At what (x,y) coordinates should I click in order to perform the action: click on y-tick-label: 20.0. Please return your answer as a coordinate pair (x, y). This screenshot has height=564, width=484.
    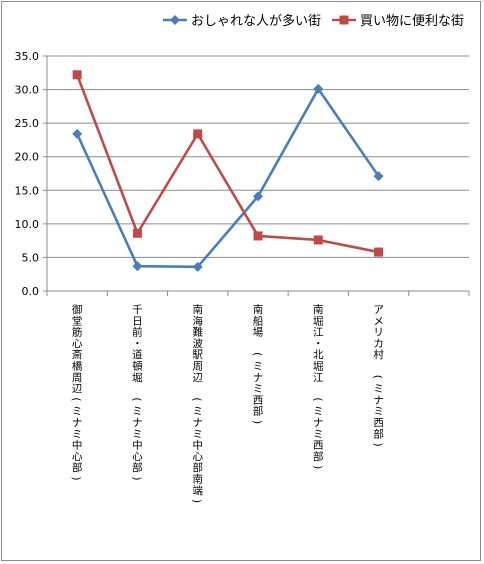
    Looking at the image, I should click on (27, 157).